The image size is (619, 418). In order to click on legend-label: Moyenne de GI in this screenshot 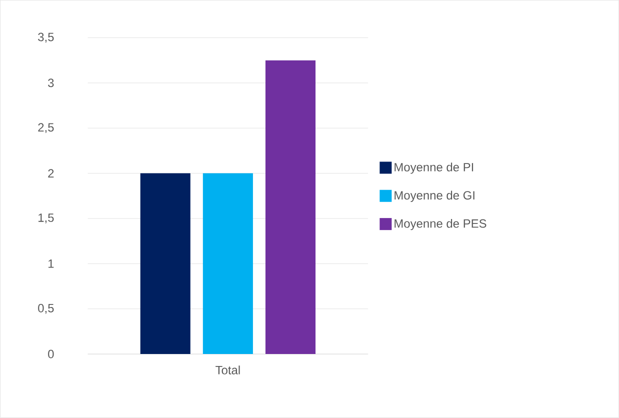, I will do `click(434, 196)`.